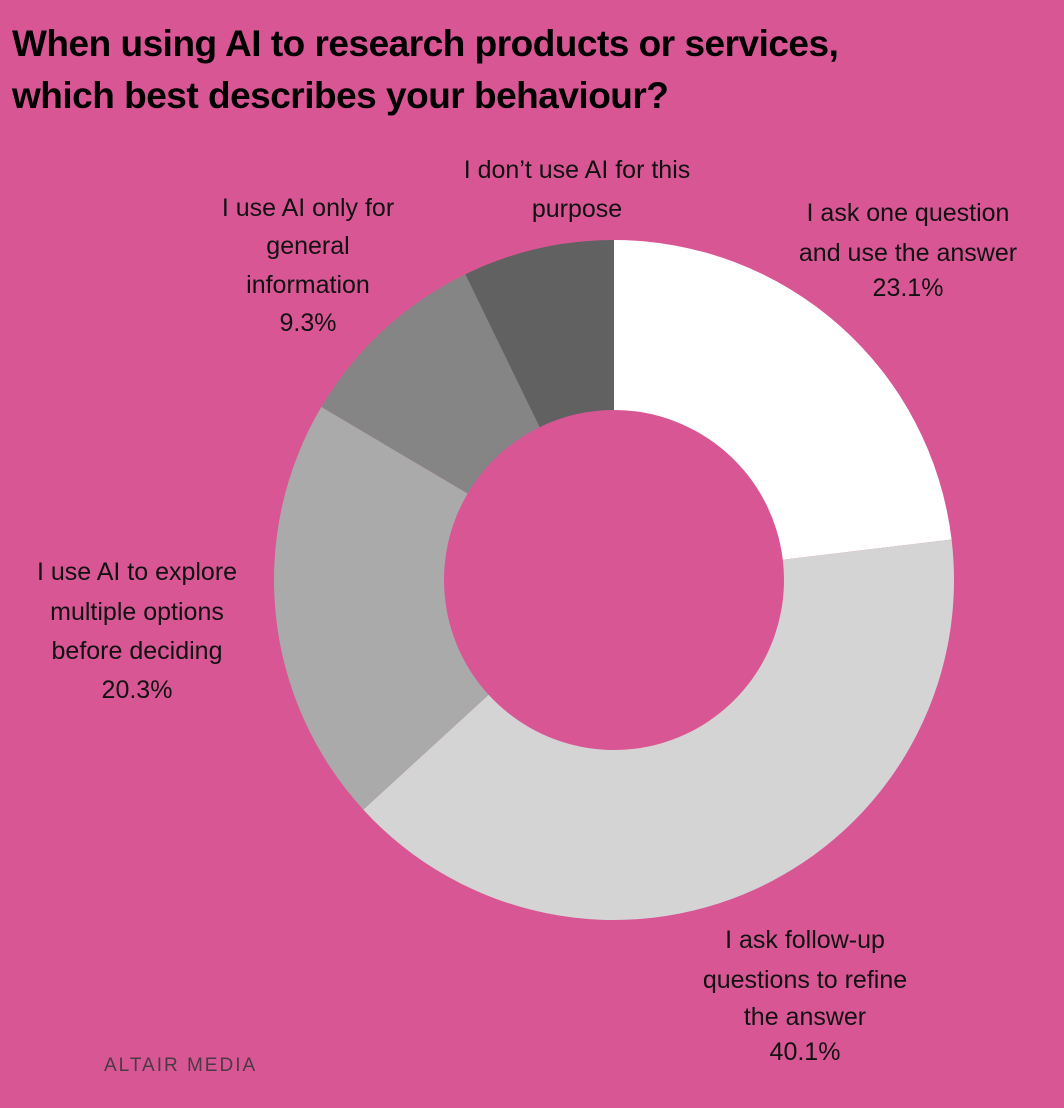  I want to click on slice-label: I don’t use AI for this, so click(577, 170).